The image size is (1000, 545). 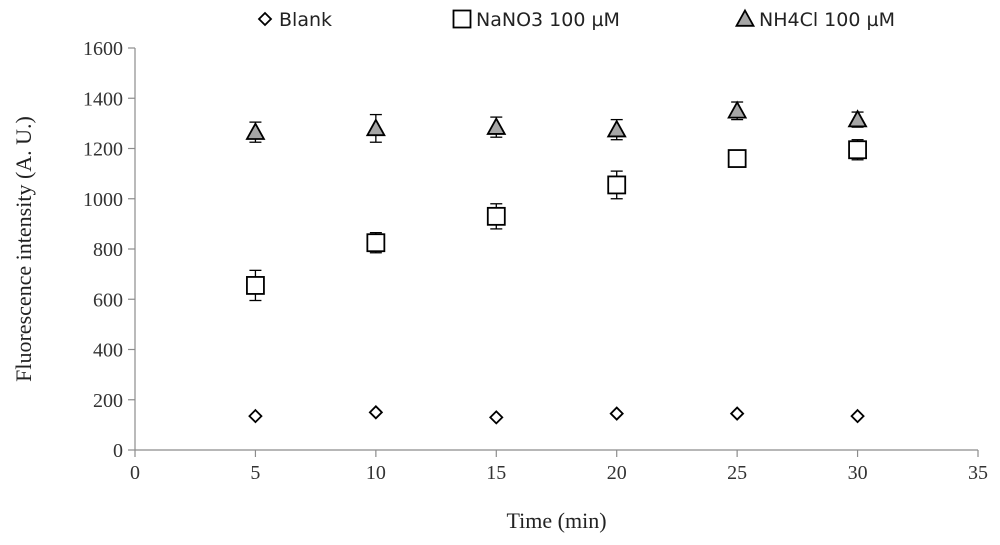 What do you see at coordinates (858, 473) in the screenshot?
I see `x-tick-label: 30` at bounding box center [858, 473].